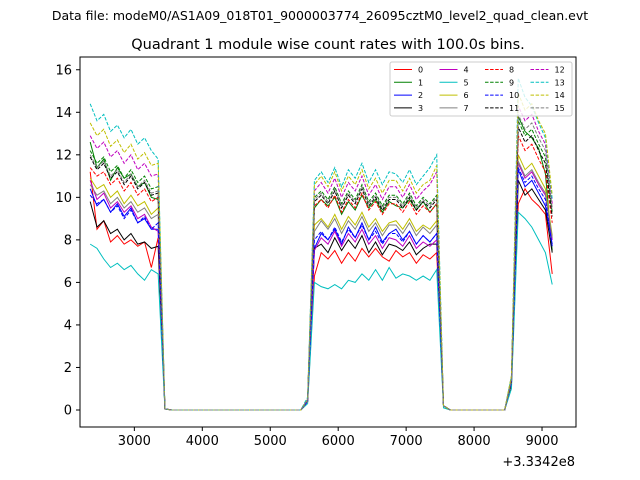 The height and width of the screenshot is (480, 640). I want to click on legend-label-12: 12, so click(560, 70).